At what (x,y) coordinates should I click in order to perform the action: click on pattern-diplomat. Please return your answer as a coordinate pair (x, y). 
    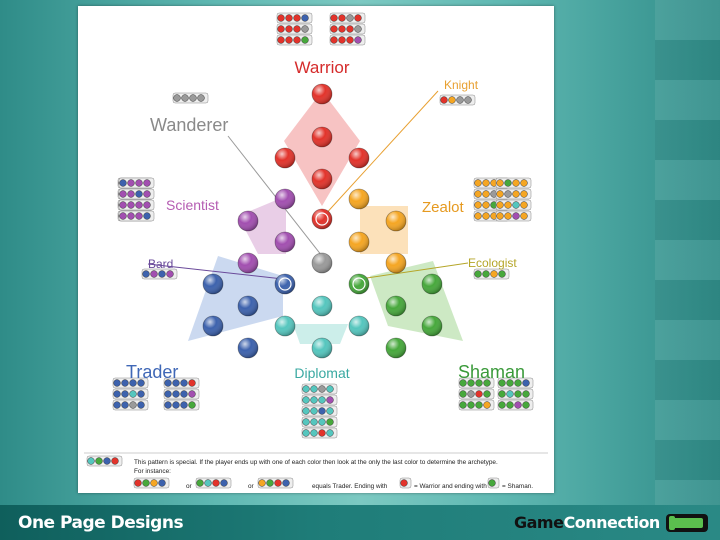
    Looking at the image, I should click on (319, 411).